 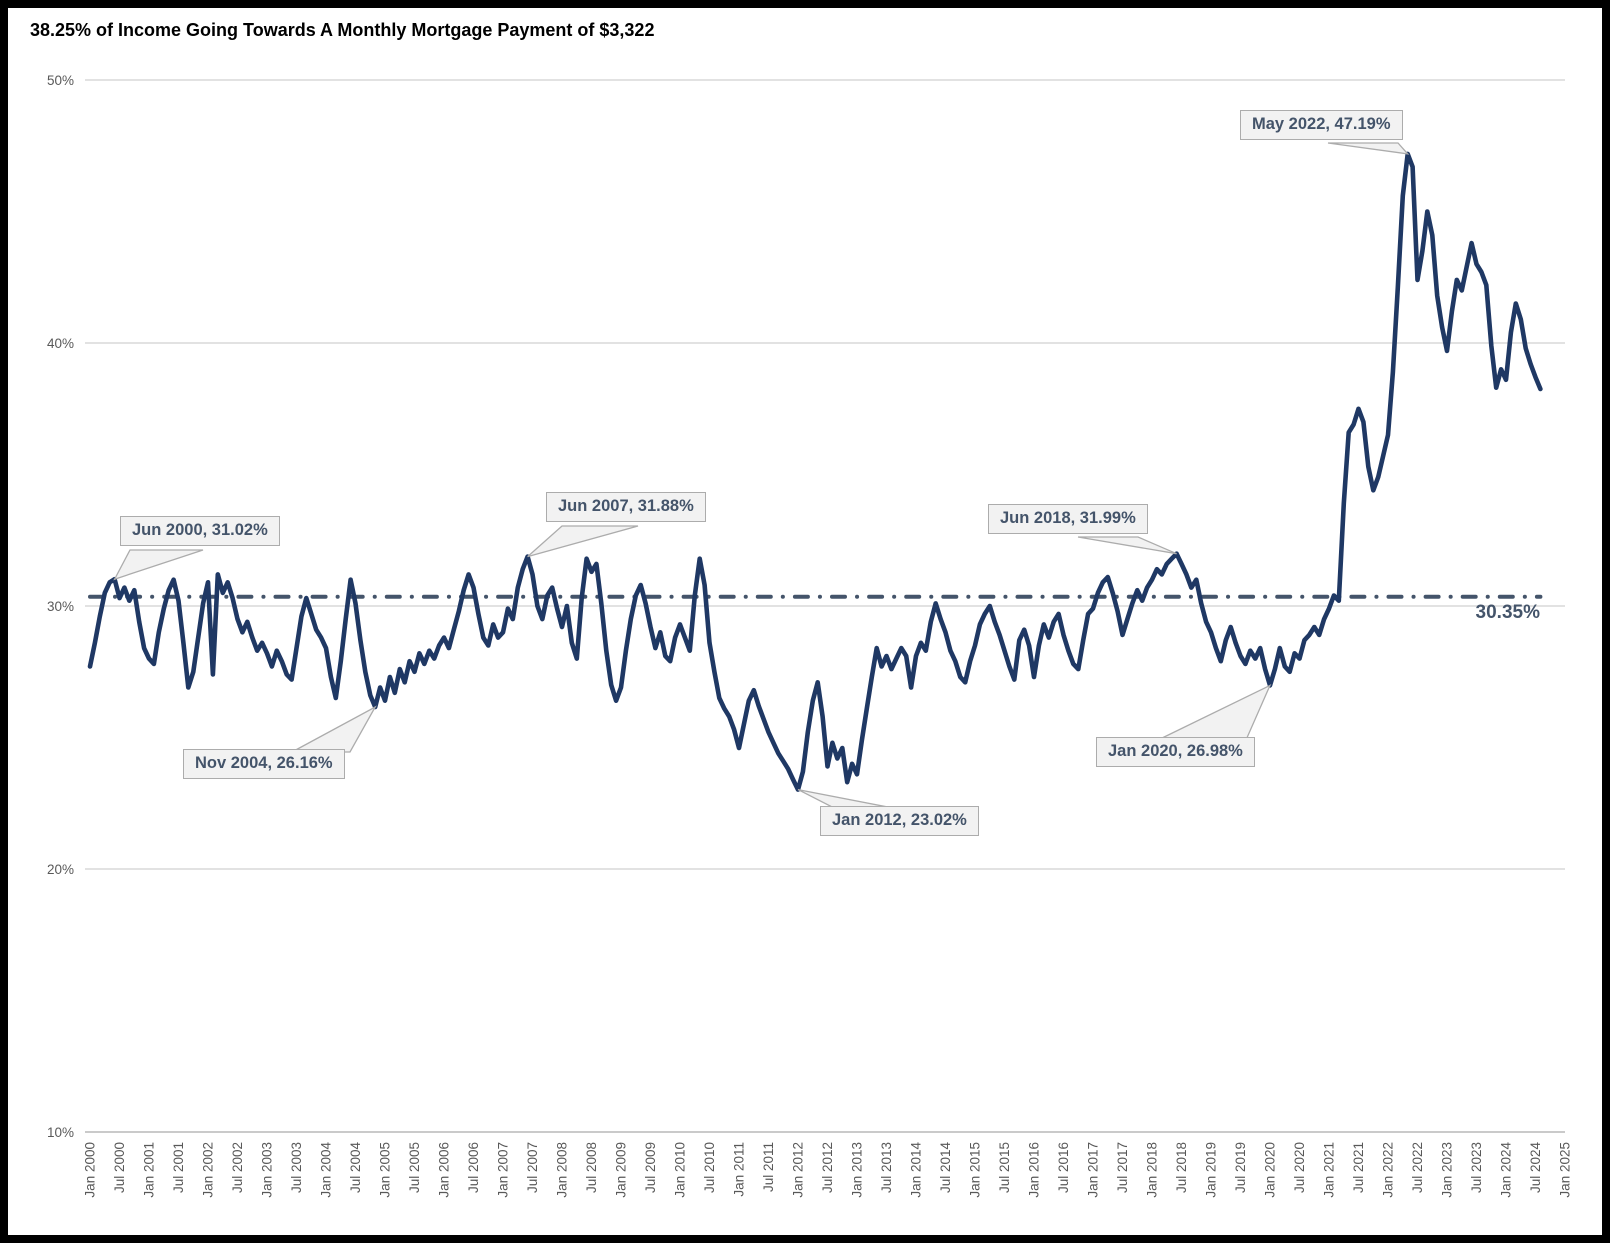 I want to click on x-axis-tick-label: Jul 2022, so click(x=1417, y=1167).